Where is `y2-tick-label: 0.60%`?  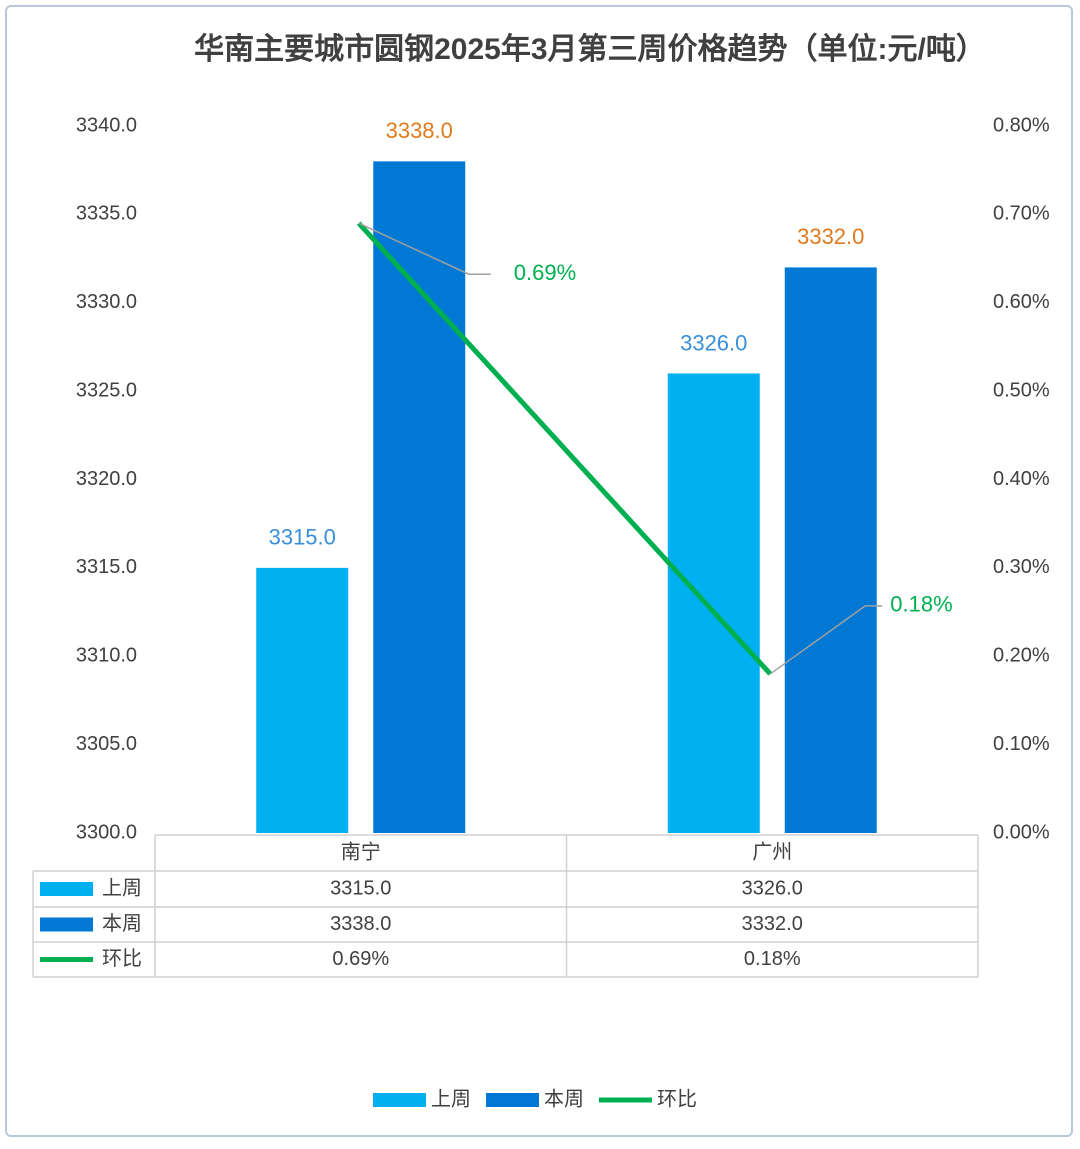 y2-tick-label: 0.60% is located at coordinates (1021, 302).